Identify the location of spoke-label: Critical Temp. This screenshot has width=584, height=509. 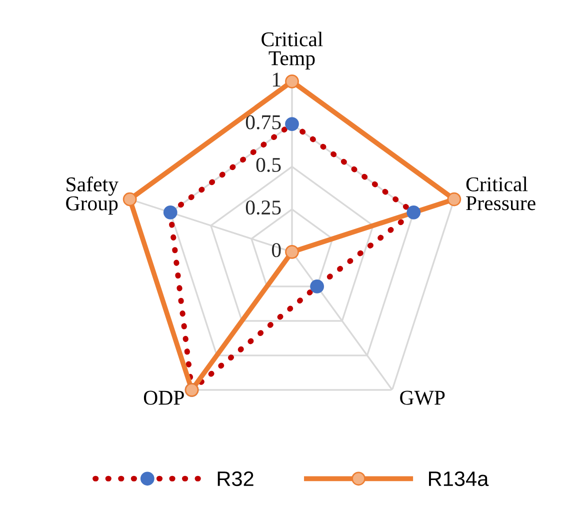
(292, 51).